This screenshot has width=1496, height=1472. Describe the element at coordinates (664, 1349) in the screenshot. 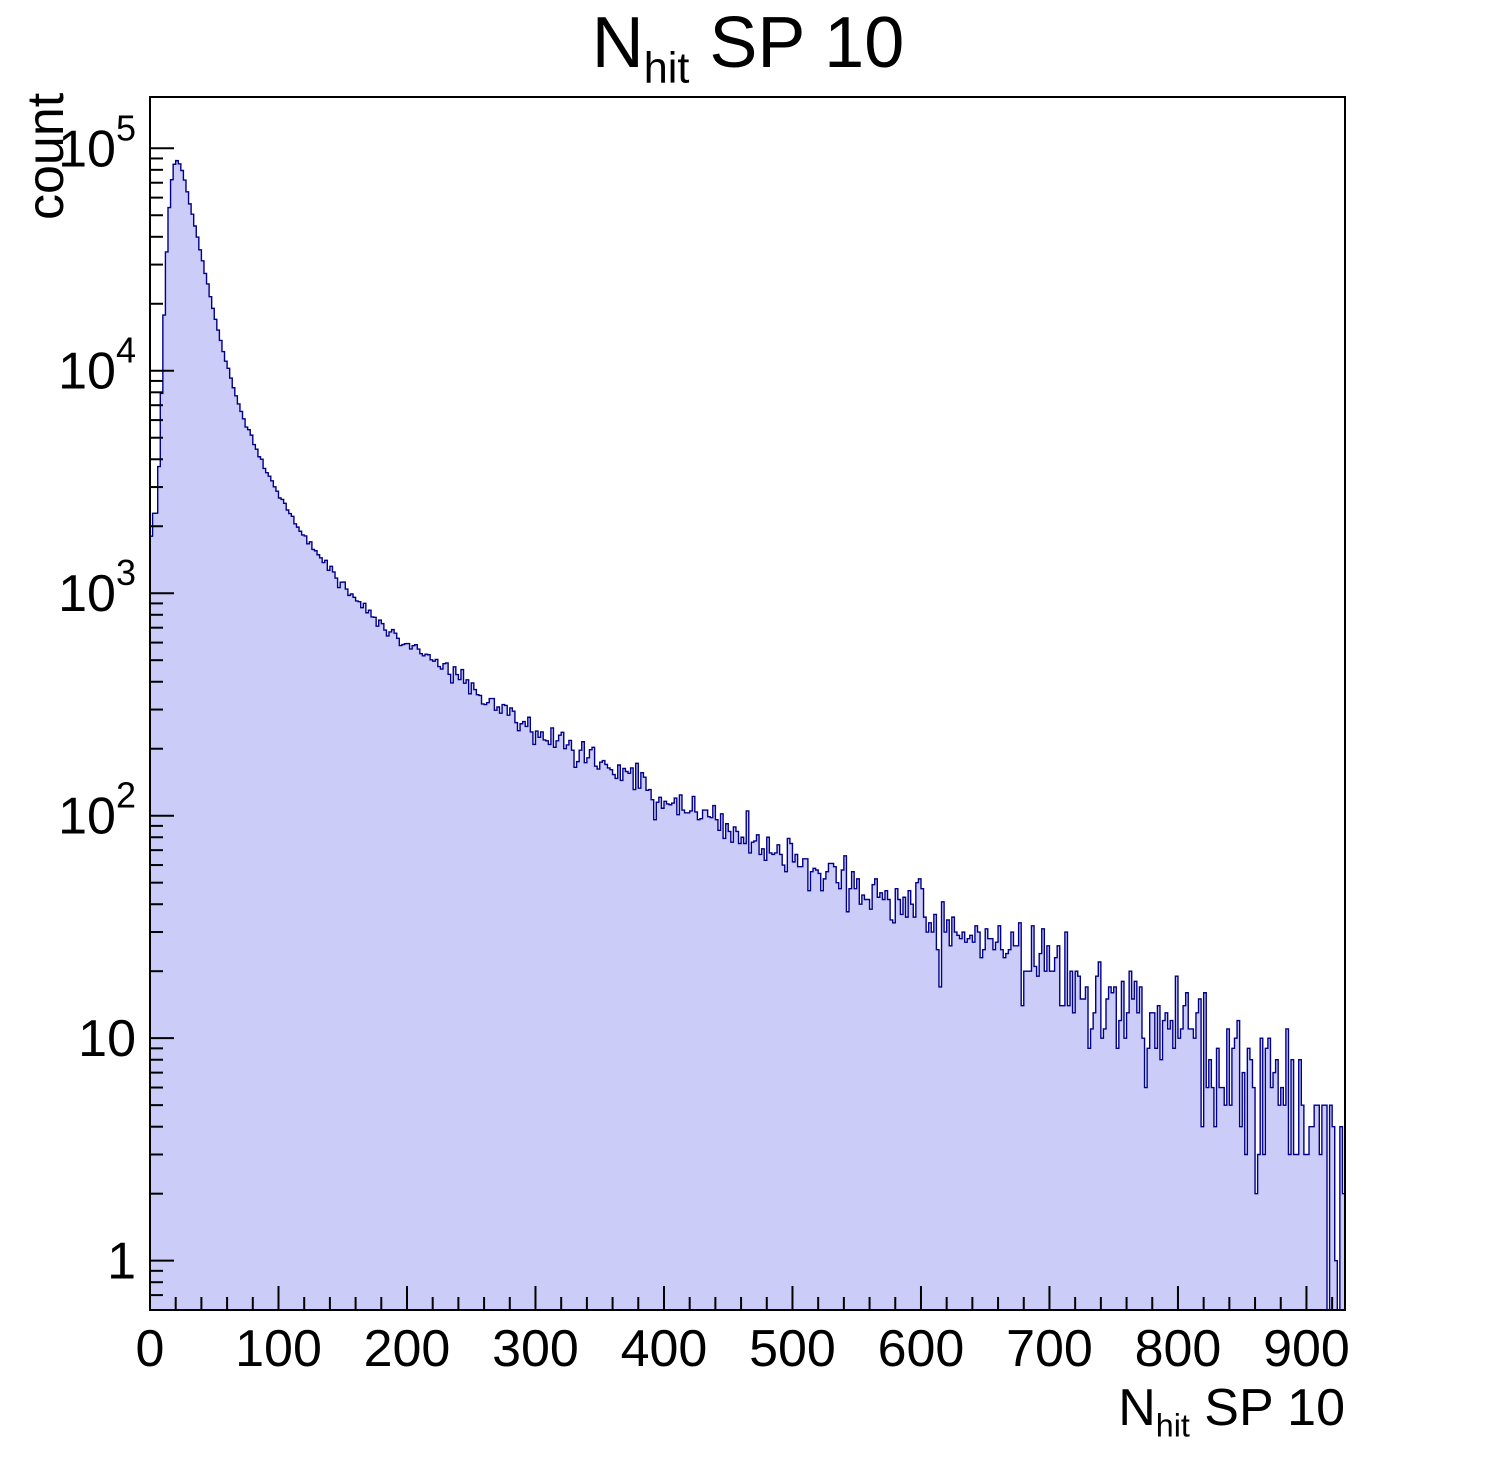

I see `svg-text: 400` at that location.